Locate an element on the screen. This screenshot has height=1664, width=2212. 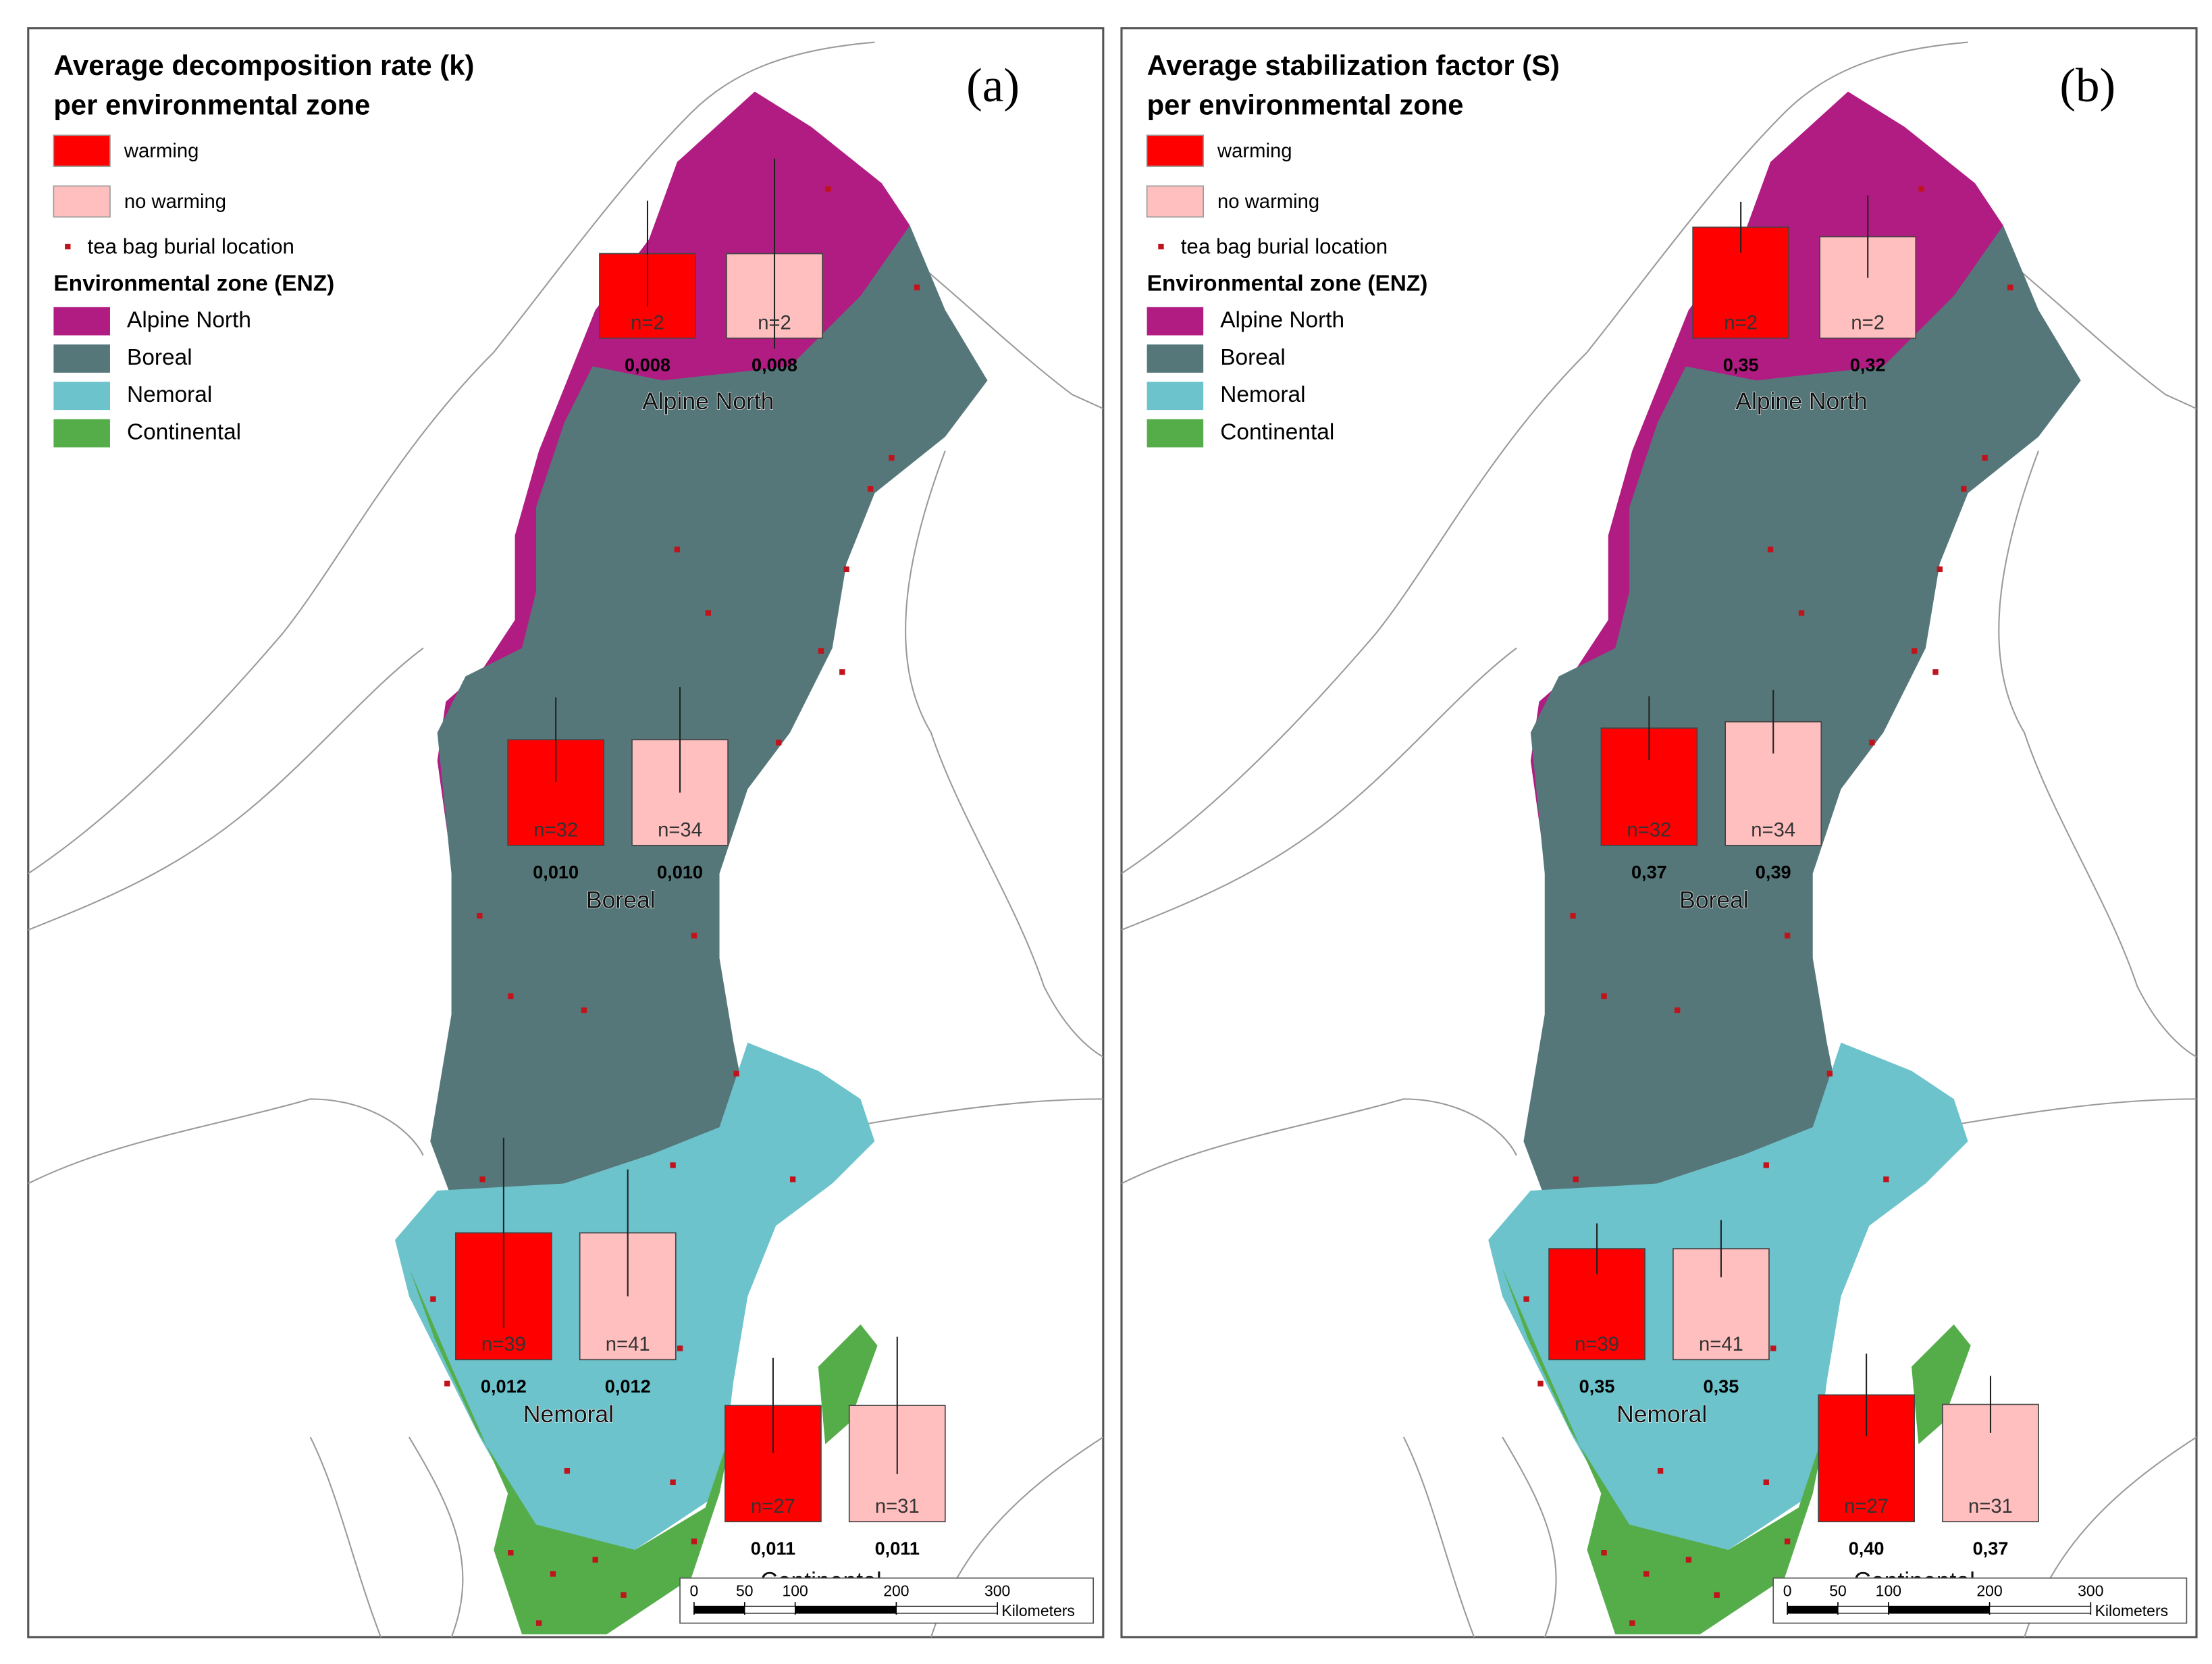
title: Average decomposition rate (k) is located at coordinates (263, 65).